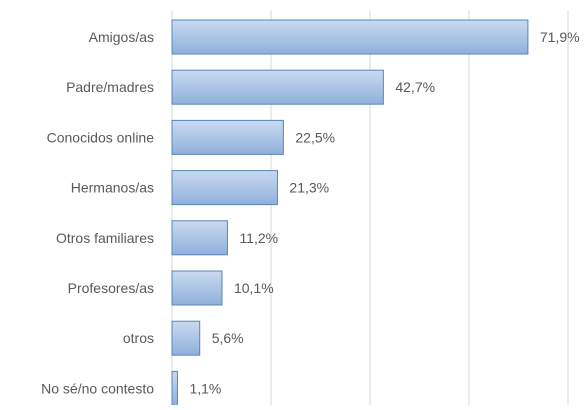 The image size is (585, 410). What do you see at coordinates (138, 338) in the screenshot?
I see `category-label: otros` at bounding box center [138, 338].